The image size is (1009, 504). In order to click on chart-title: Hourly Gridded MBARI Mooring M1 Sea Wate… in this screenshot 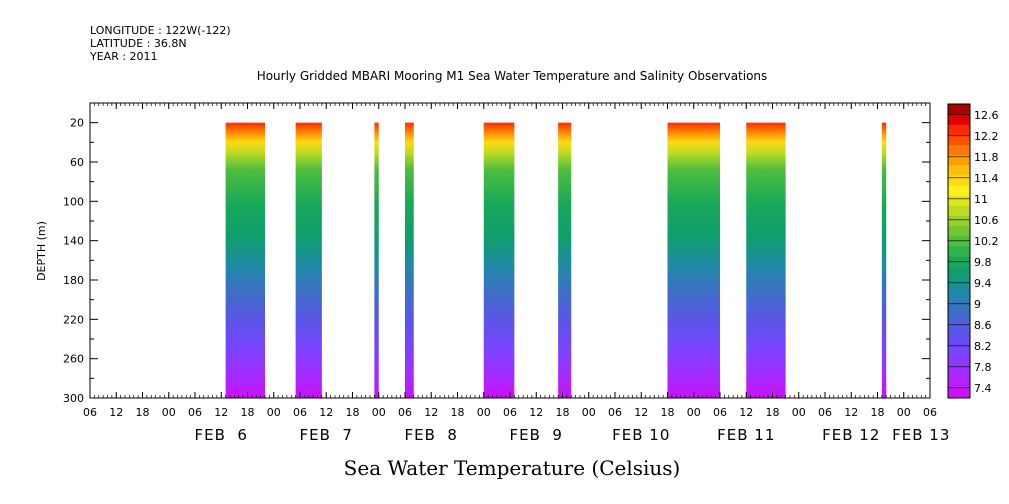, I will do `click(512, 76)`.